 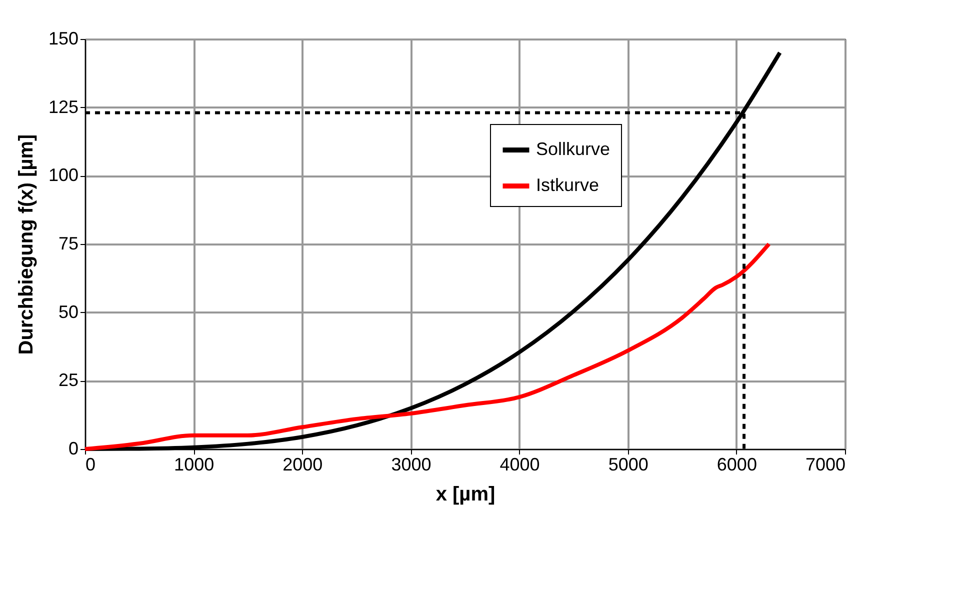 What do you see at coordinates (63, 175) in the screenshot?
I see `y-tick-label: 100` at bounding box center [63, 175].